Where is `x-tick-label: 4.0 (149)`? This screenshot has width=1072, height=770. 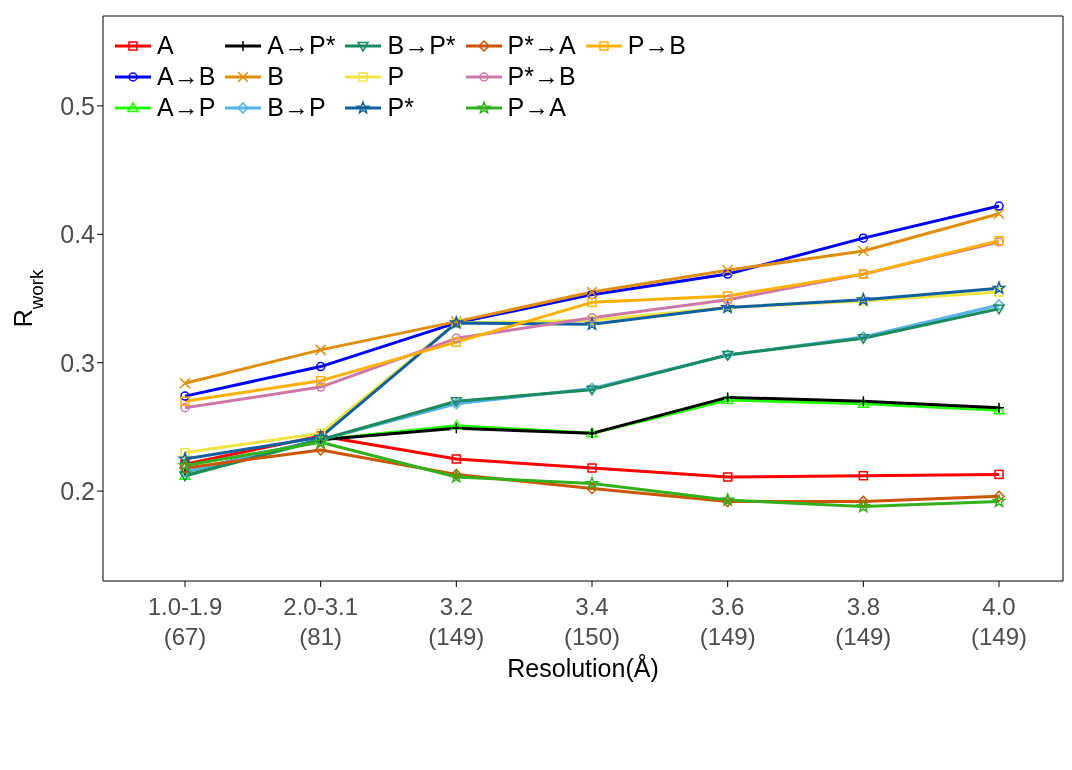 x-tick-label: 4.0 (149) is located at coordinates (999, 621).